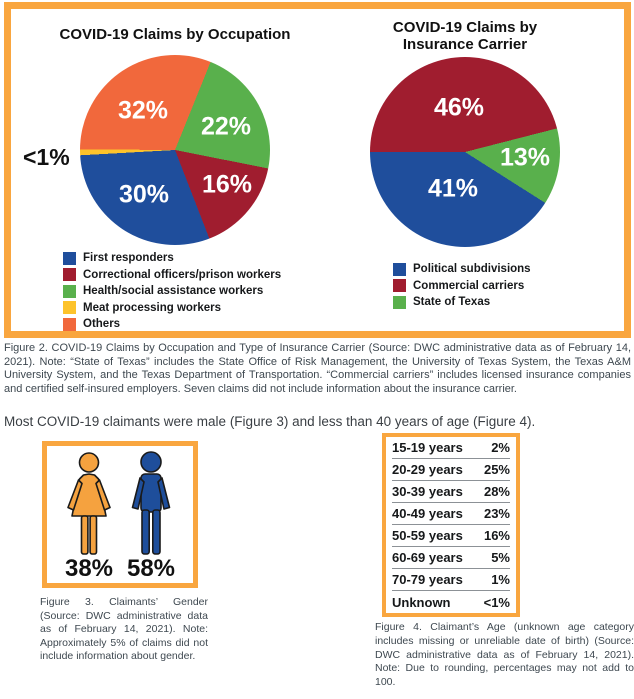  I want to click on legend-item: Commercial carriers, so click(462, 286).